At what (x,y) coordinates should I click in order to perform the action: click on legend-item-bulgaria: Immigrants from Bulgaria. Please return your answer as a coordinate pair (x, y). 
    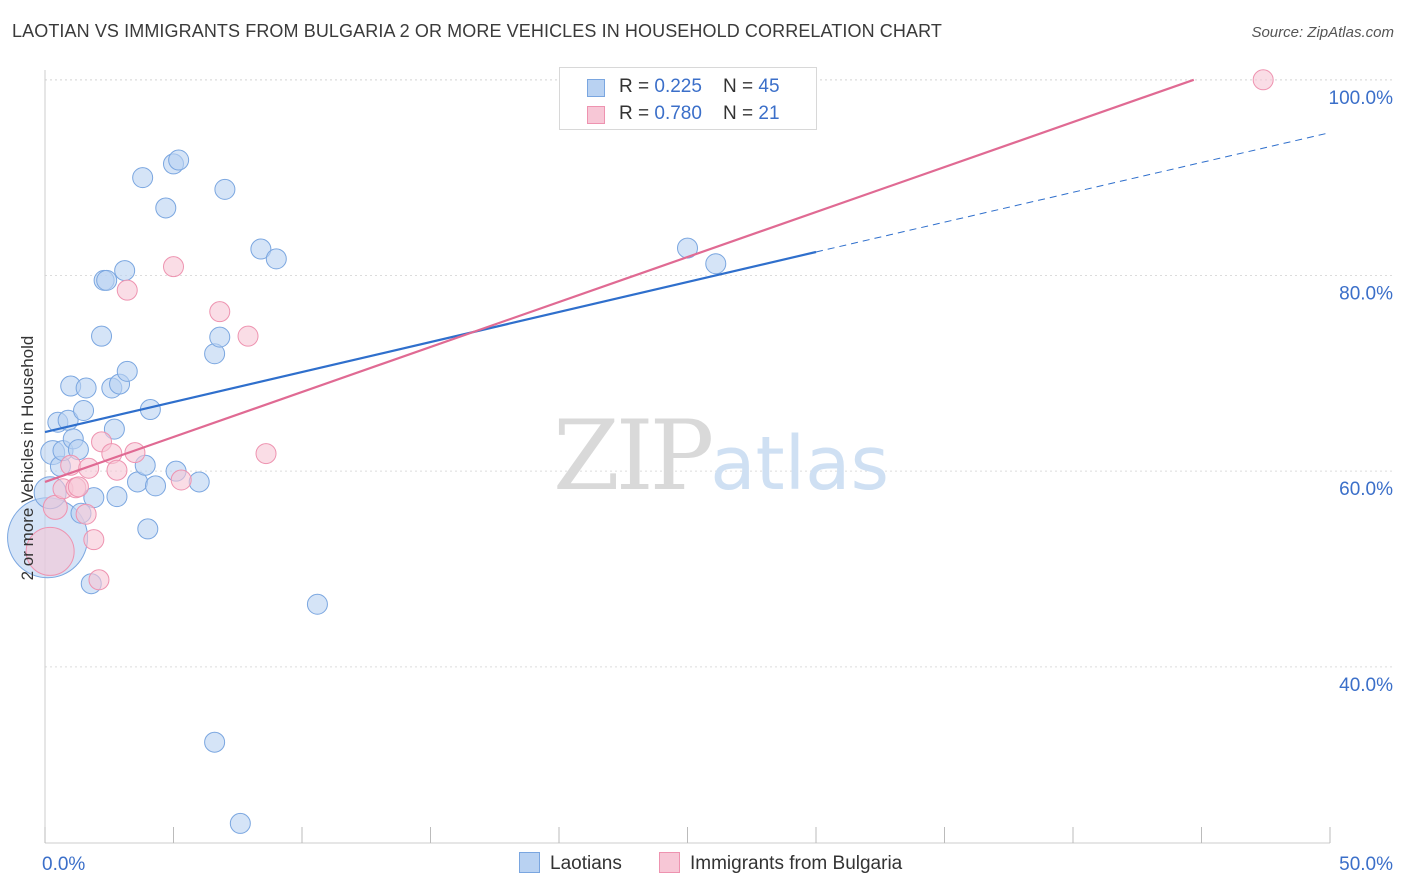
    Looking at the image, I should click on (780, 863).